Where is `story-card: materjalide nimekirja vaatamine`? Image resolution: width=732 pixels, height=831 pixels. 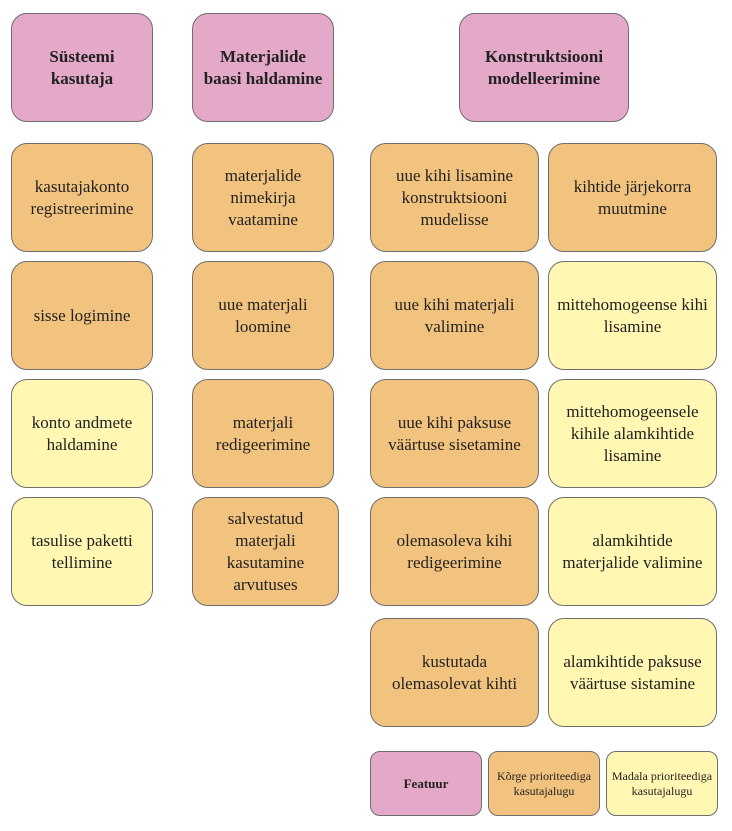 story-card: materjalide nimekirja vaatamine is located at coordinates (263, 197).